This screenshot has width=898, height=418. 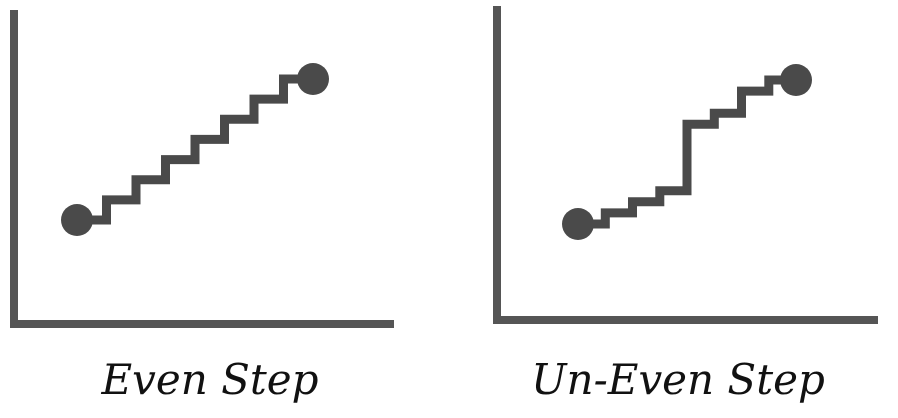 I want to click on uneven-step-line, so click(x=687, y=152).